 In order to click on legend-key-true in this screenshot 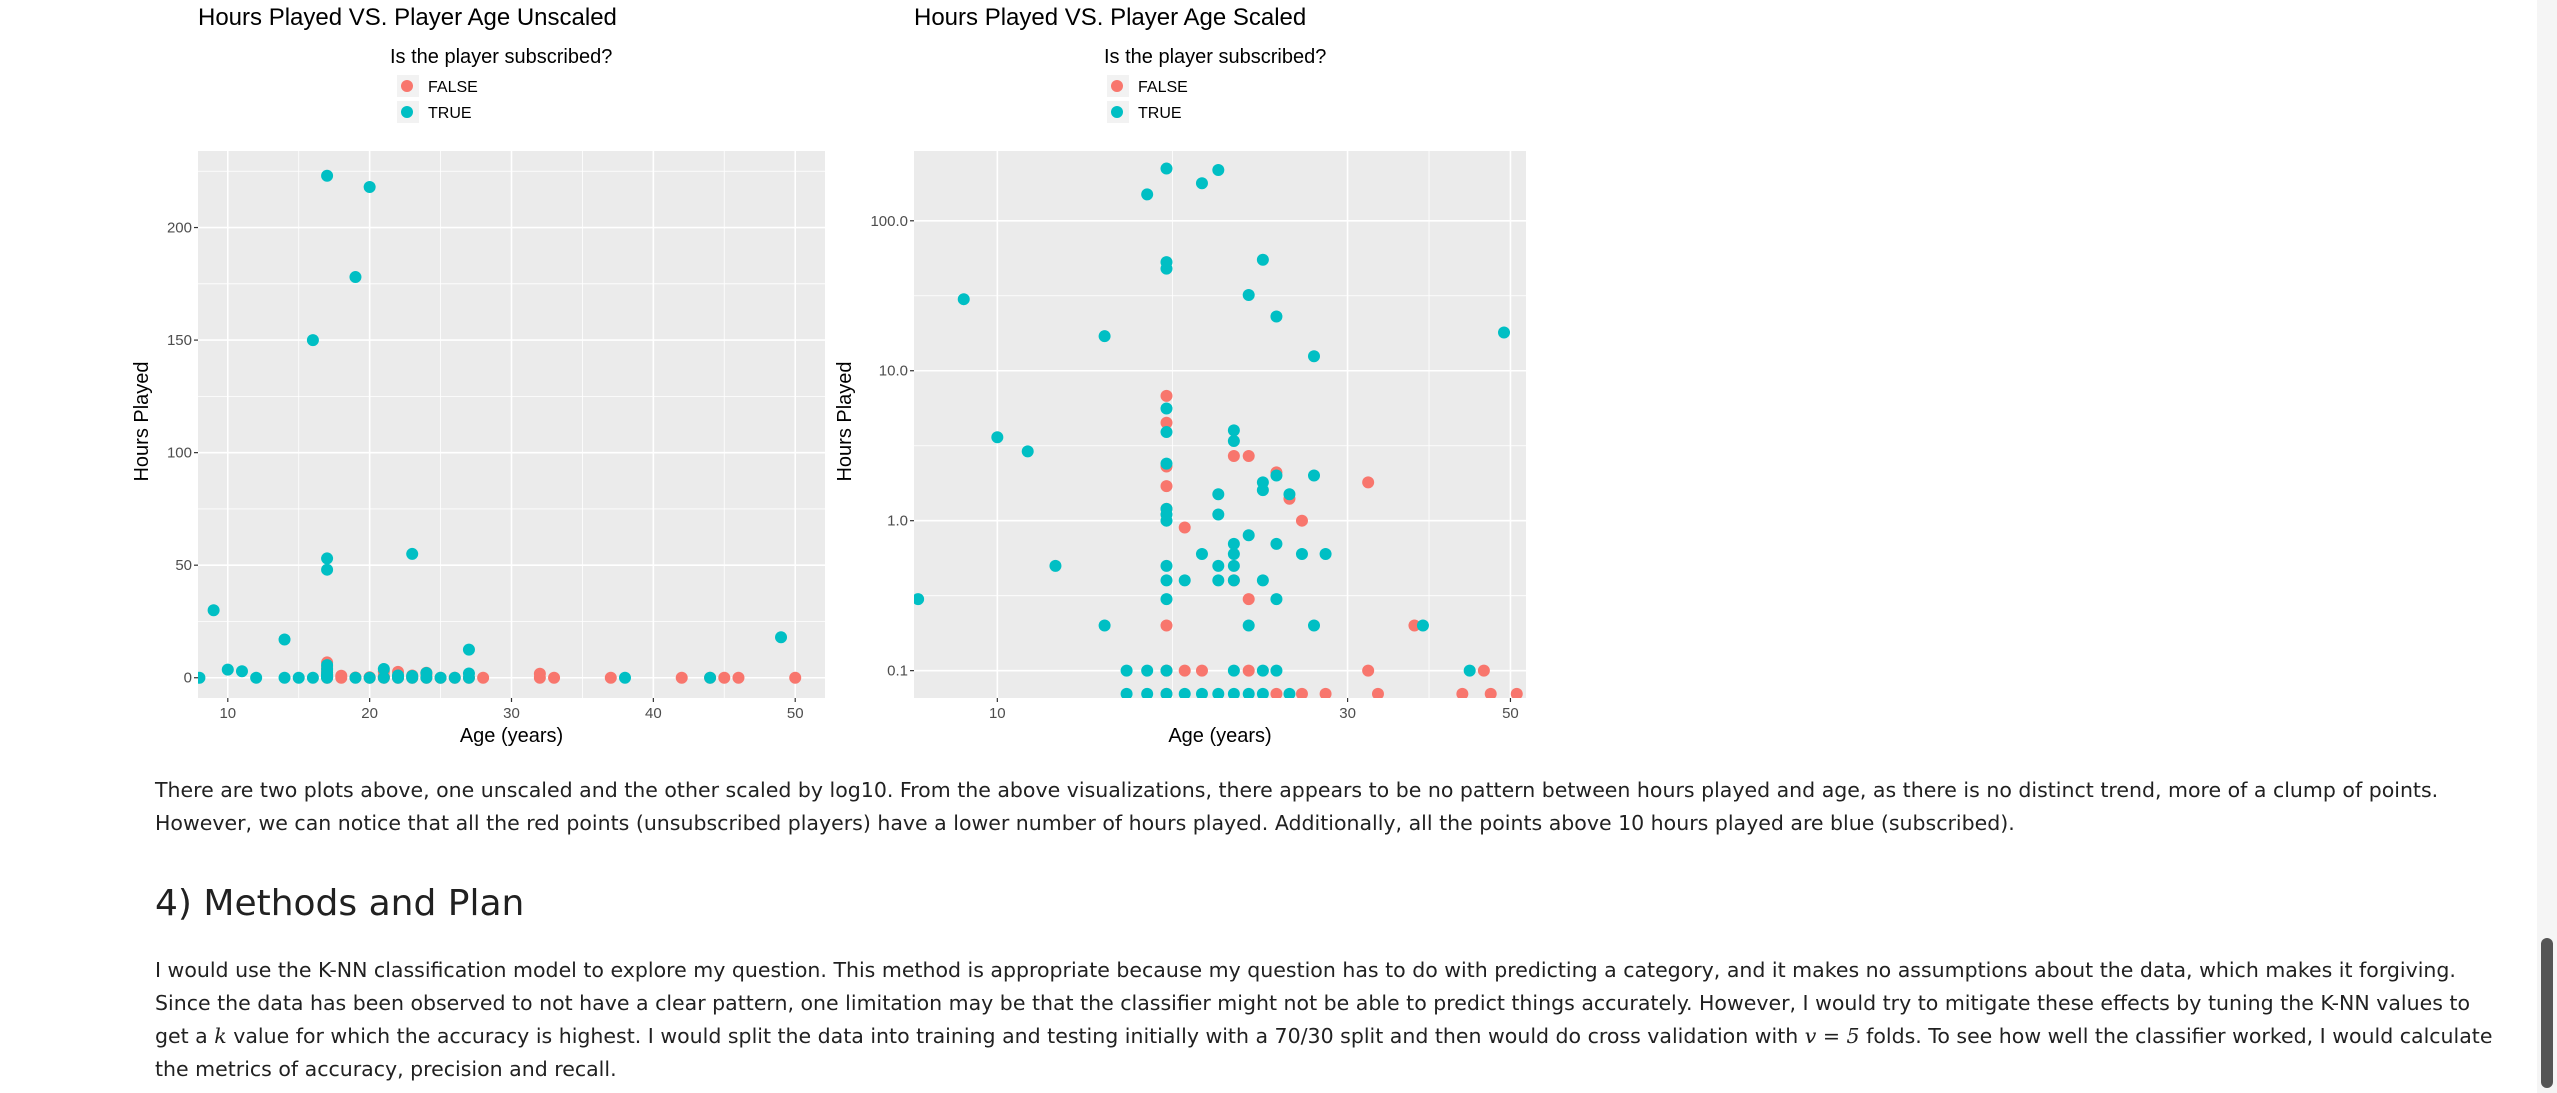, I will do `click(407, 112)`.